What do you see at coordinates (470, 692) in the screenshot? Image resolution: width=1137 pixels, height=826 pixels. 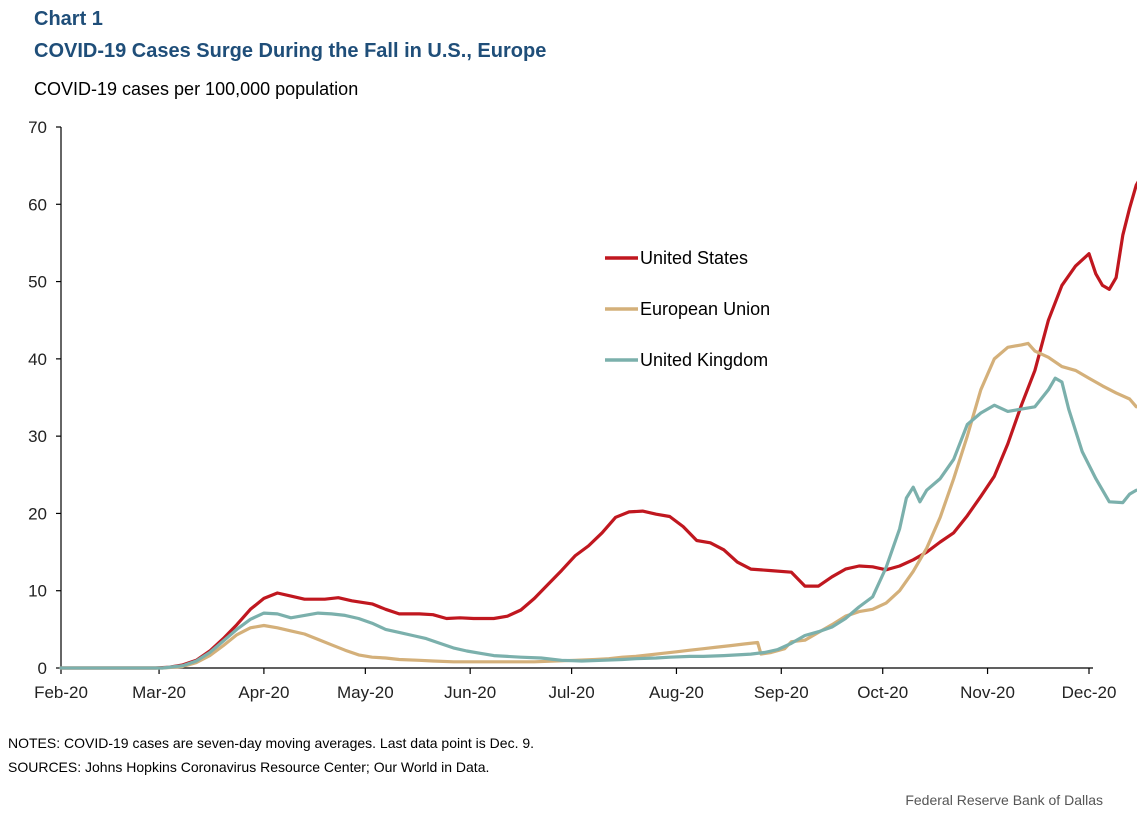 I see `x-tick-label: Jun-20` at bounding box center [470, 692].